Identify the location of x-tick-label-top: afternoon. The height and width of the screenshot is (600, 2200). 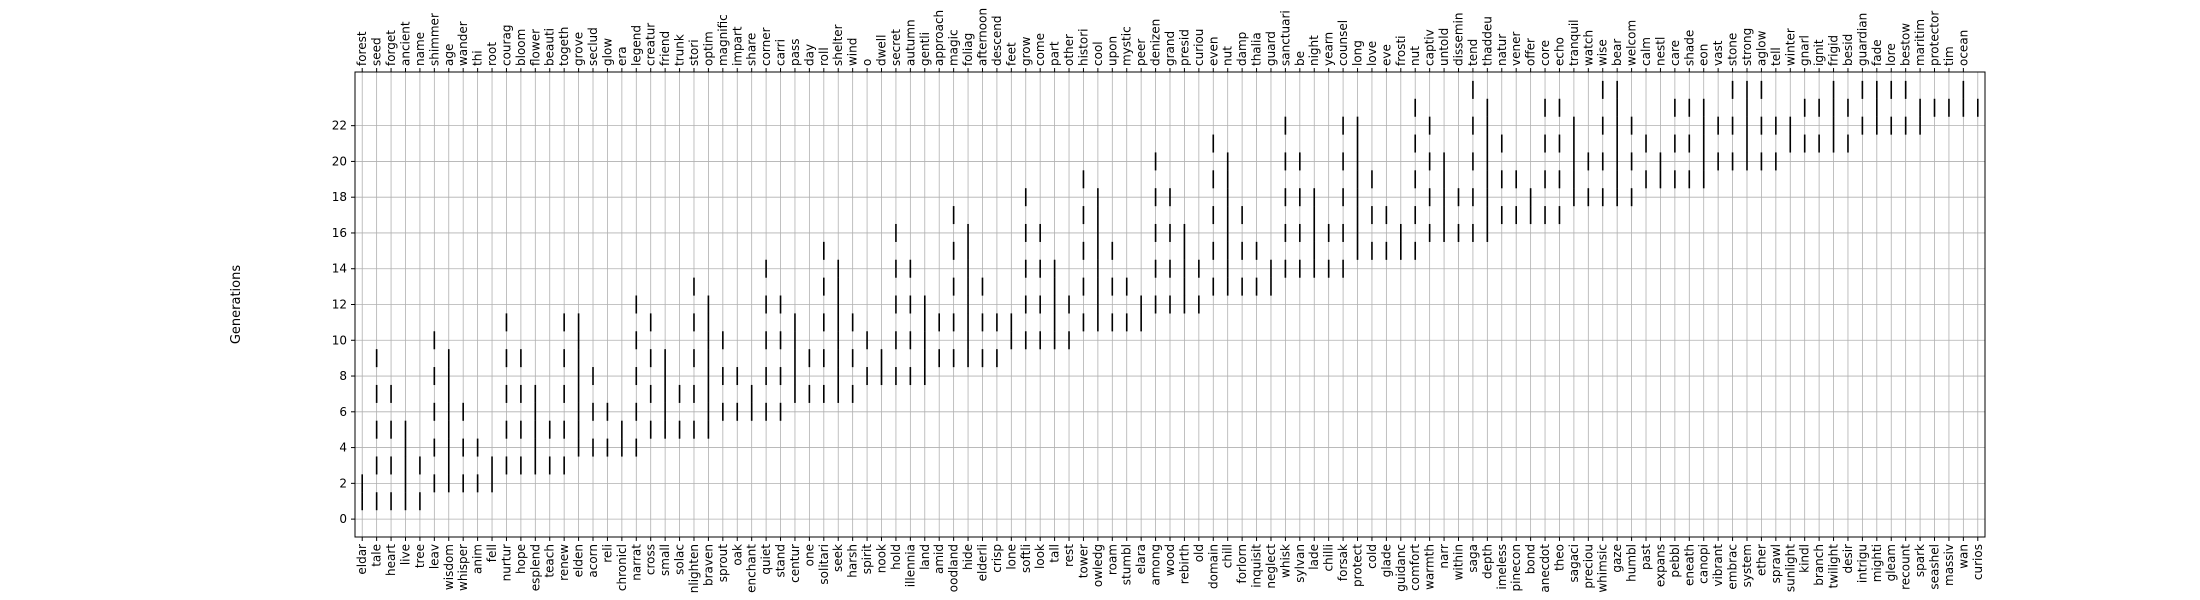
(982, 37).